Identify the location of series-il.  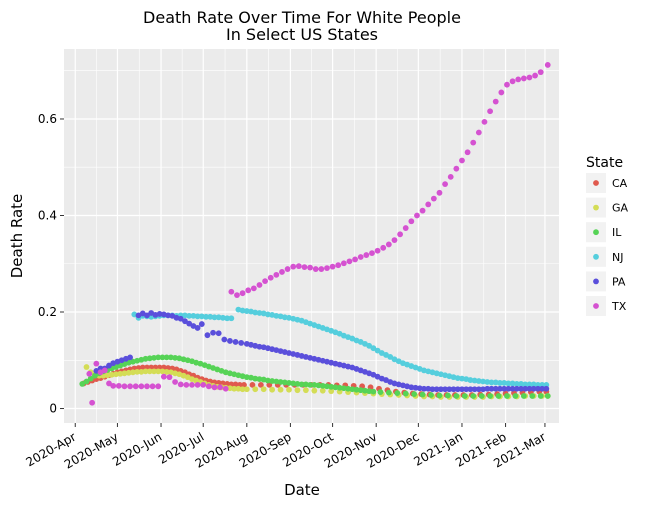
(315, 376).